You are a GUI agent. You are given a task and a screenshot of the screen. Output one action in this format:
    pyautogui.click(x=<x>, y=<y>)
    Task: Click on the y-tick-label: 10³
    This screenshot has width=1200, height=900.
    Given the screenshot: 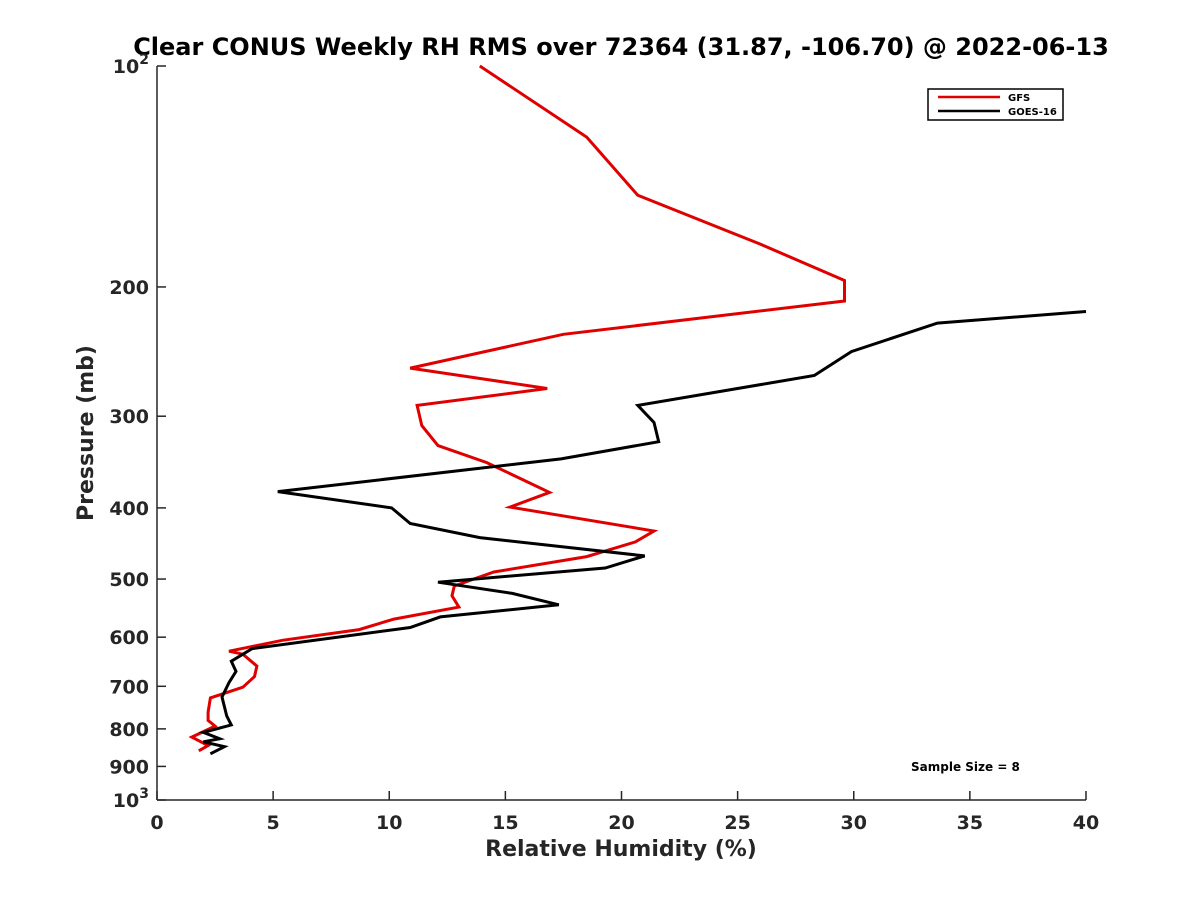 What is the action you would take?
    pyautogui.click(x=131, y=799)
    